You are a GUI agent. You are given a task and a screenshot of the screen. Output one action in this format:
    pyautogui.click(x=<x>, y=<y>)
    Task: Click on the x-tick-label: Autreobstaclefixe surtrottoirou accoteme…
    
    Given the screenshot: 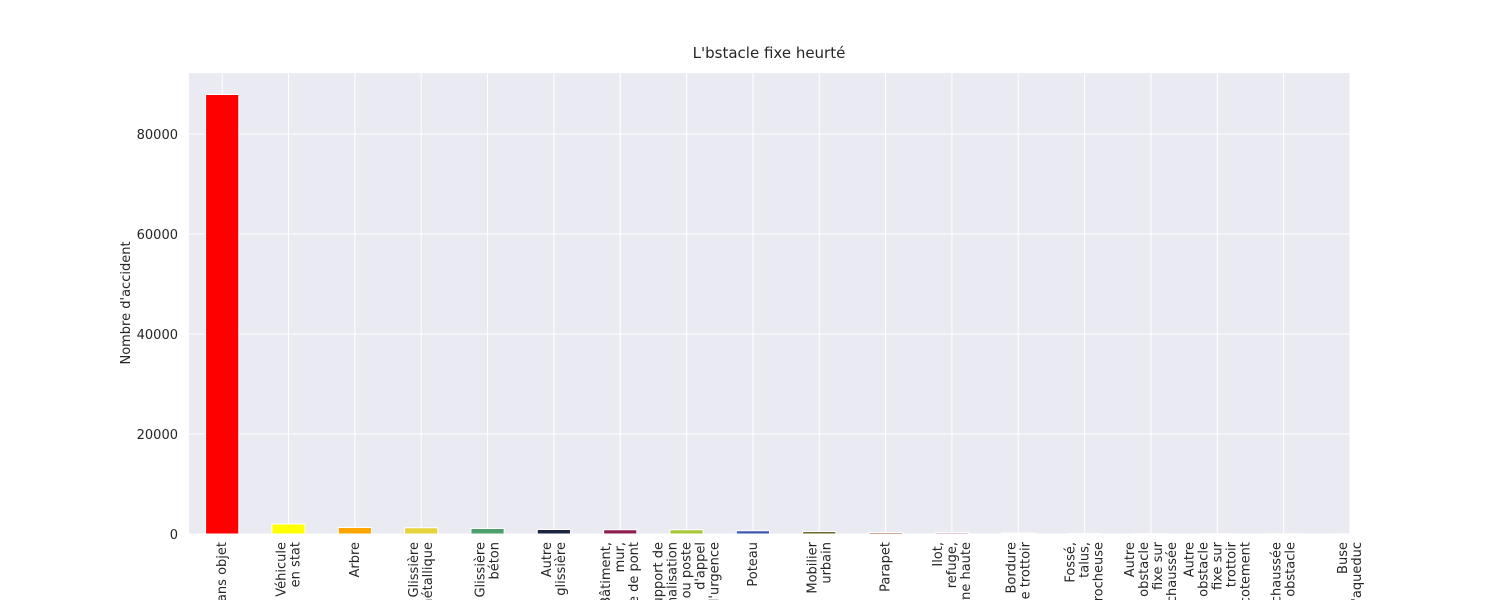 What is the action you would take?
    pyautogui.click(x=1217, y=570)
    